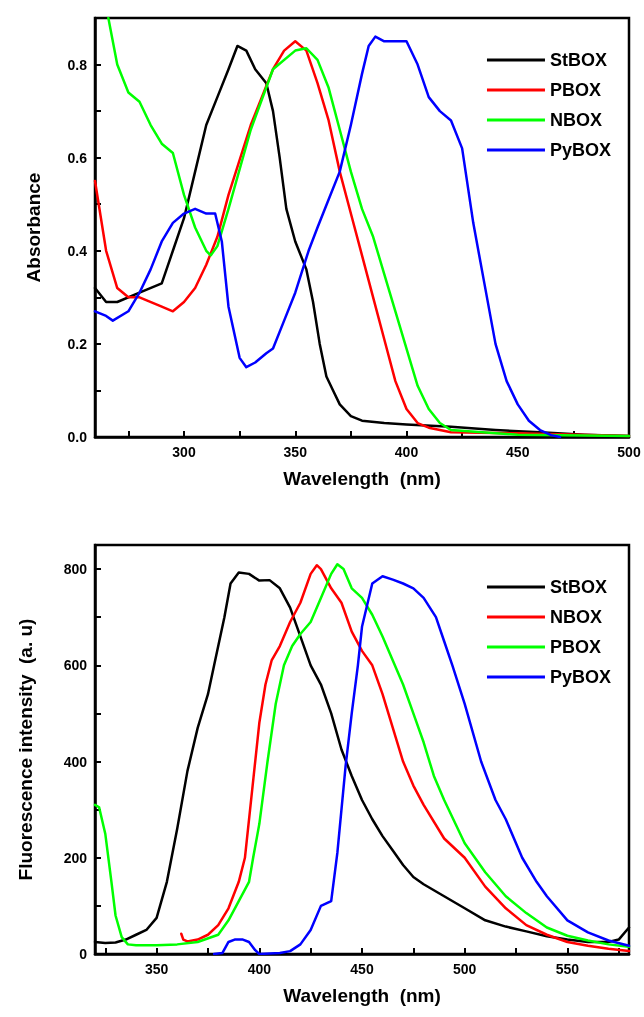  I want to click on y-tick-label: 800, so click(75, 569).